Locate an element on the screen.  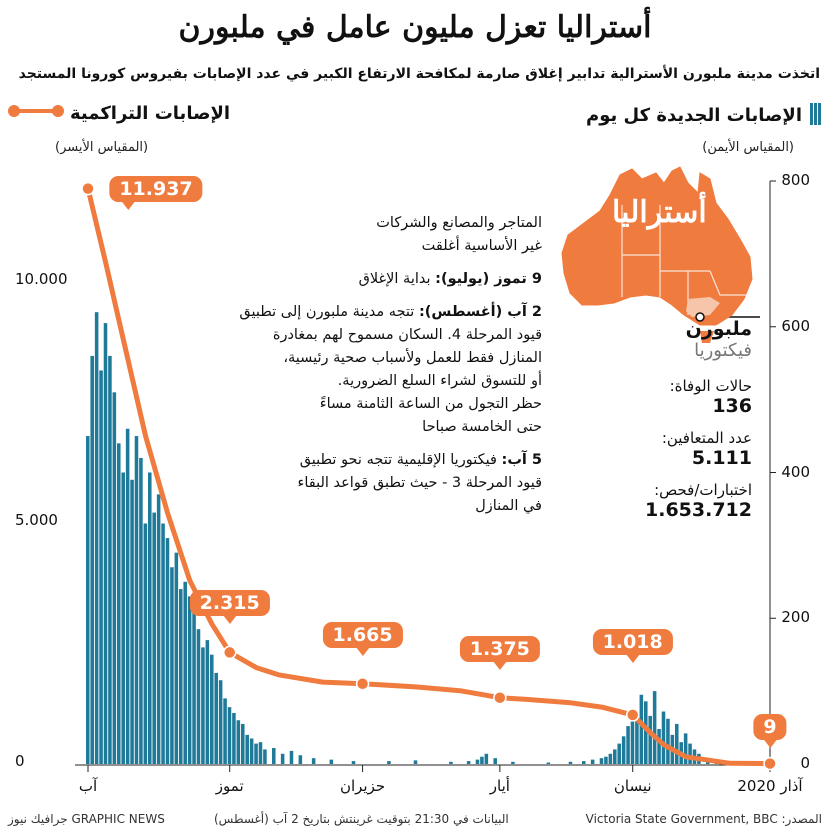
city-name: ملبورن is located at coordinates (718, 329).